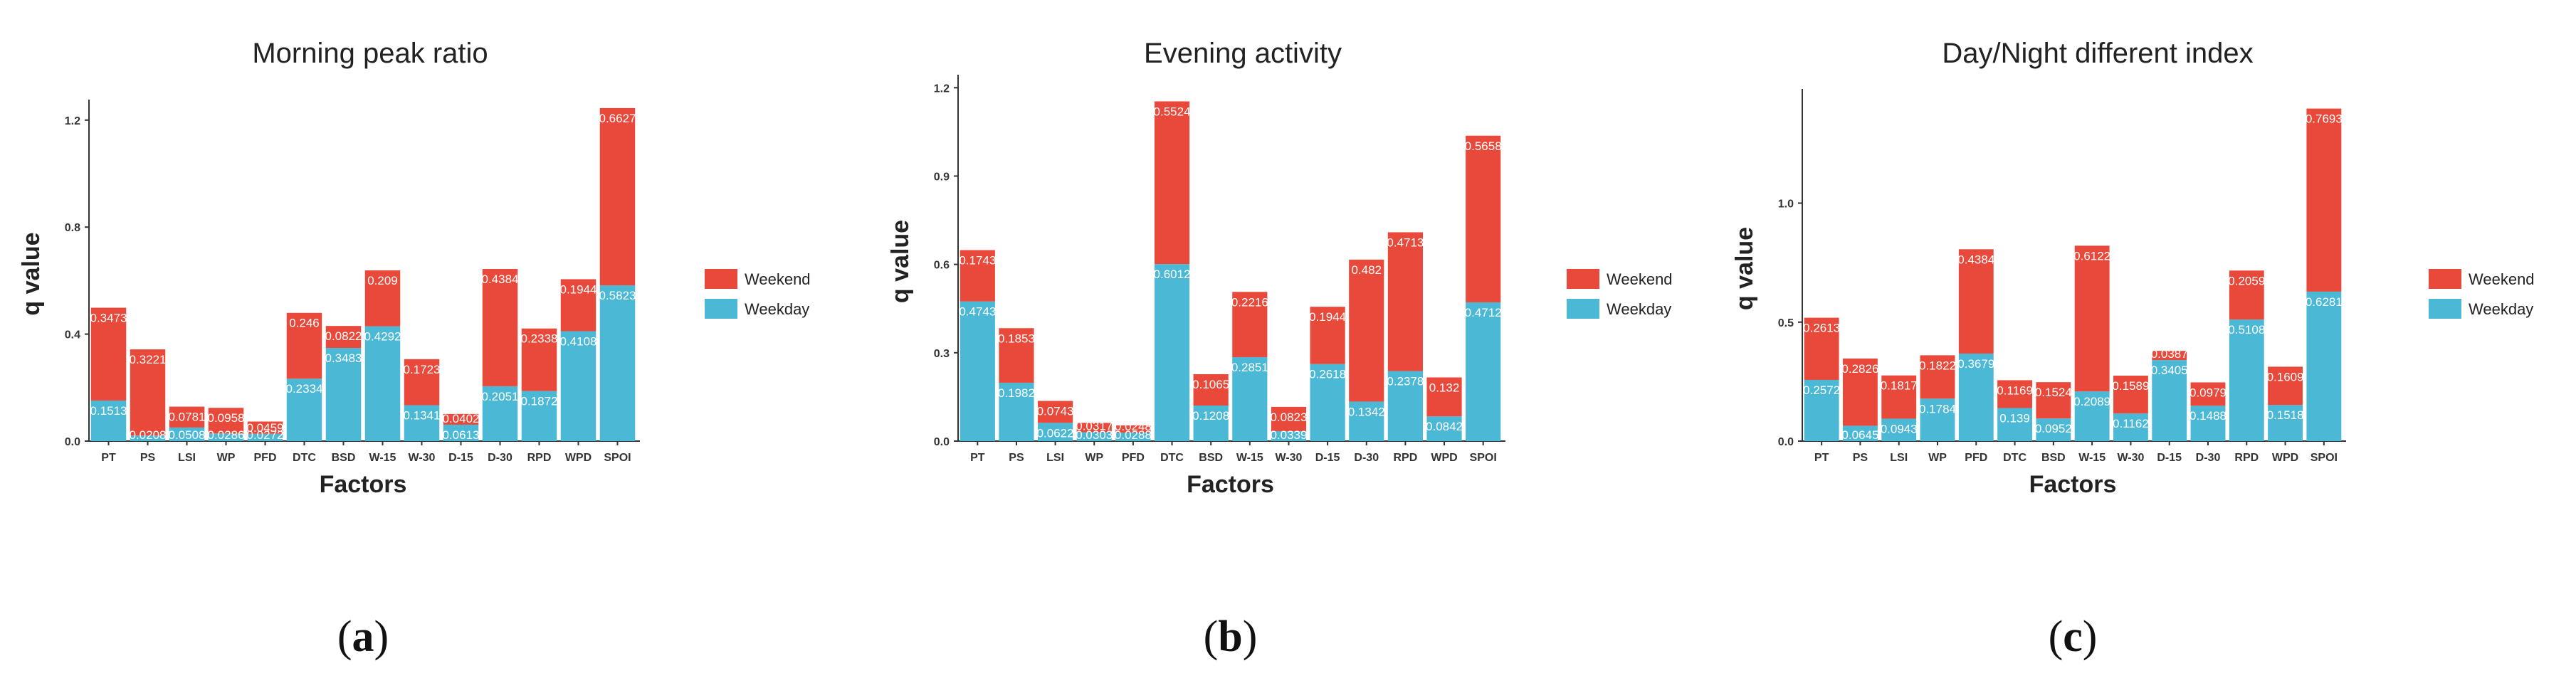 The width and height of the screenshot is (2576, 683). Describe the element at coordinates (1231, 637) in the screenshot. I see `panel-caption: (b)` at that location.